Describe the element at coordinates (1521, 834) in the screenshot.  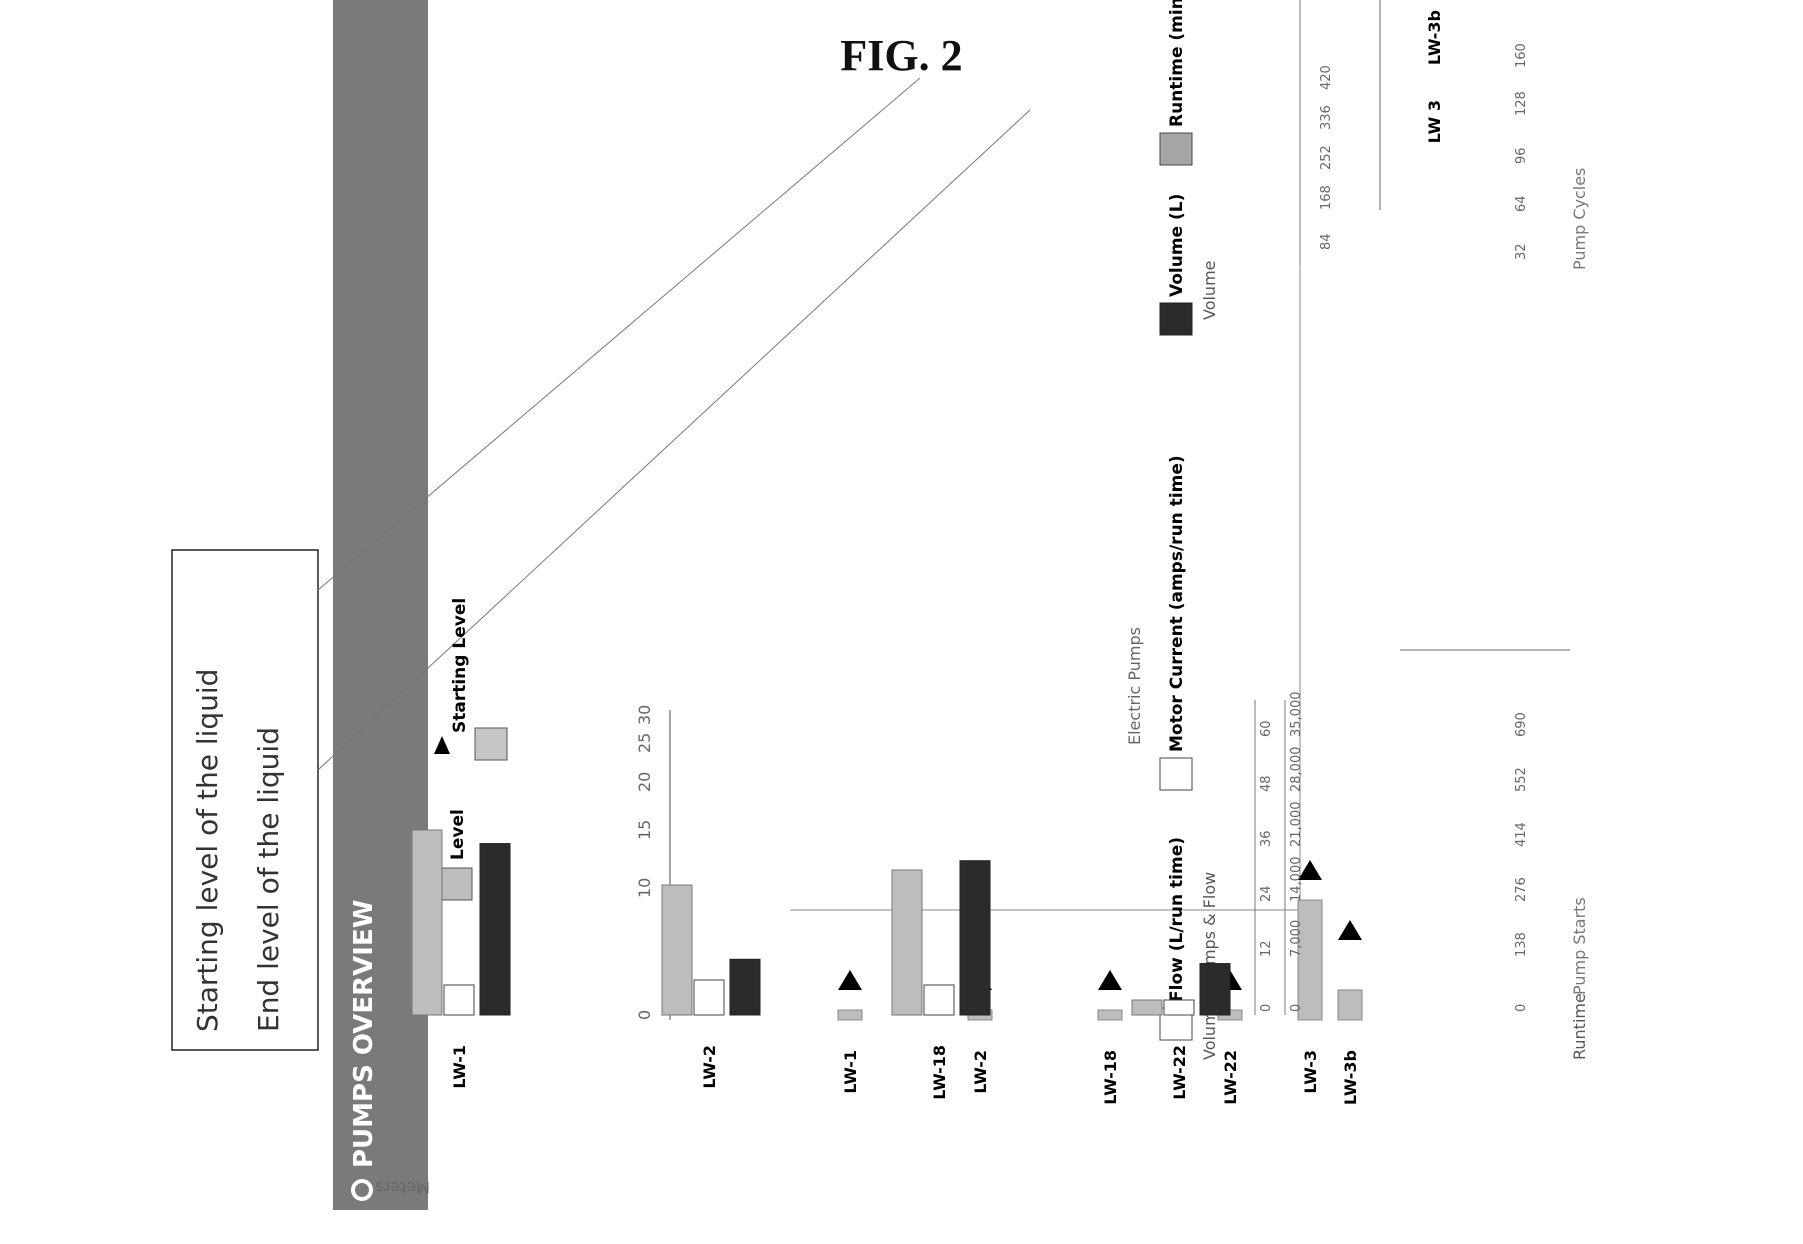
I see `runtime-tick: 414` at that location.